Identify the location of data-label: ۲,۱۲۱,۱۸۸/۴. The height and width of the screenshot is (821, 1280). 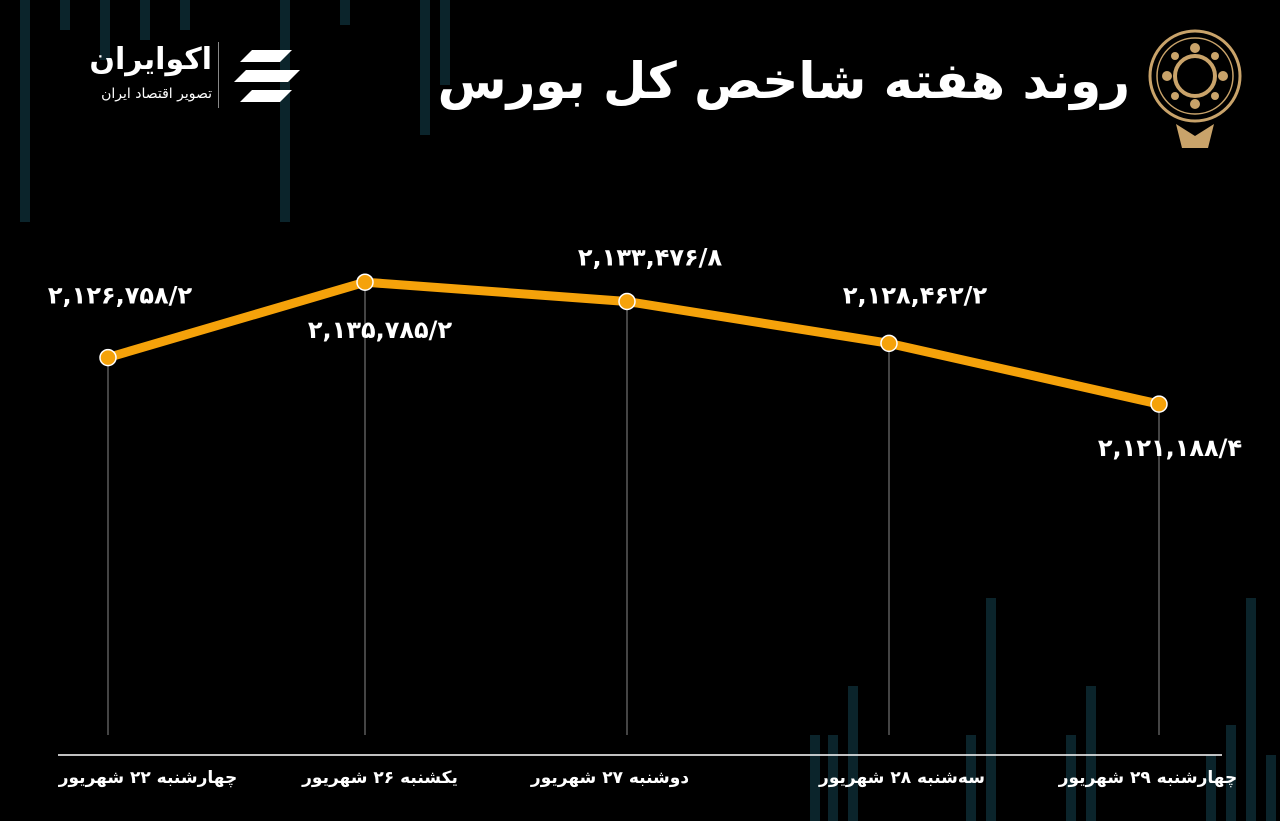
(1170, 448).